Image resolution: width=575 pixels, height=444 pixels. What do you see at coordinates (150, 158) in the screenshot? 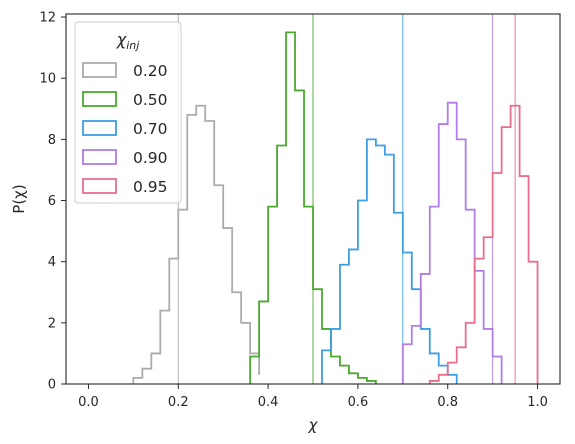
I see `legend-label-0.90: 0.90` at bounding box center [150, 158].